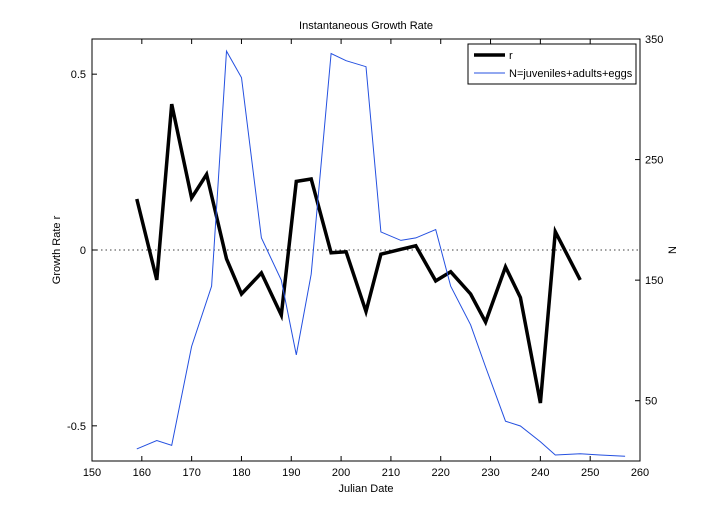 Image resolution: width=708 pixels, height=518 pixels. Describe the element at coordinates (673, 250) in the screenshot. I see `y-axis-right-label: N` at that location.